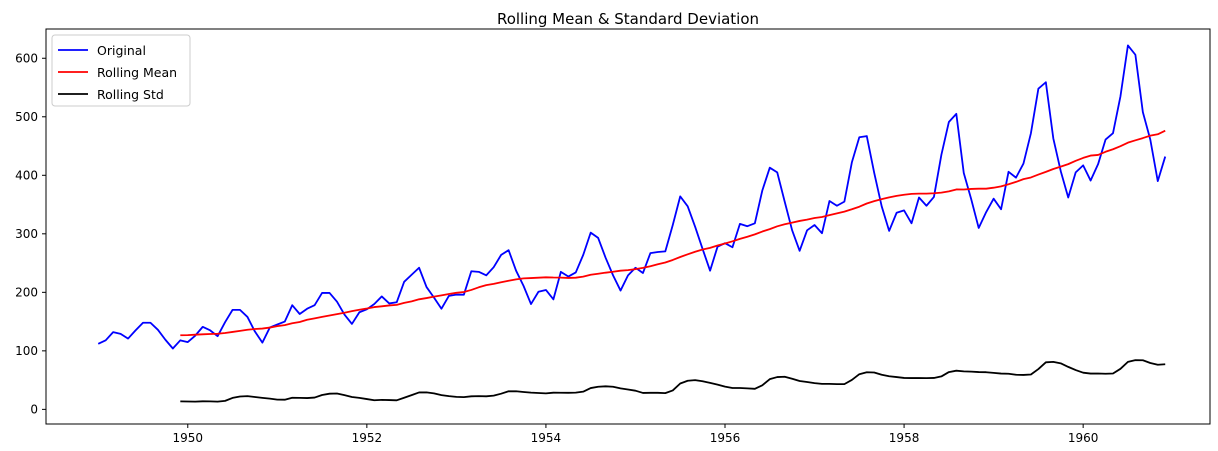 This screenshot has height=451, width=1218. What do you see at coordinates (137, 72) in the screenshot?
I see `legend-label-rolling-mean: Rolling Mean` at bounding box center [137, 72].